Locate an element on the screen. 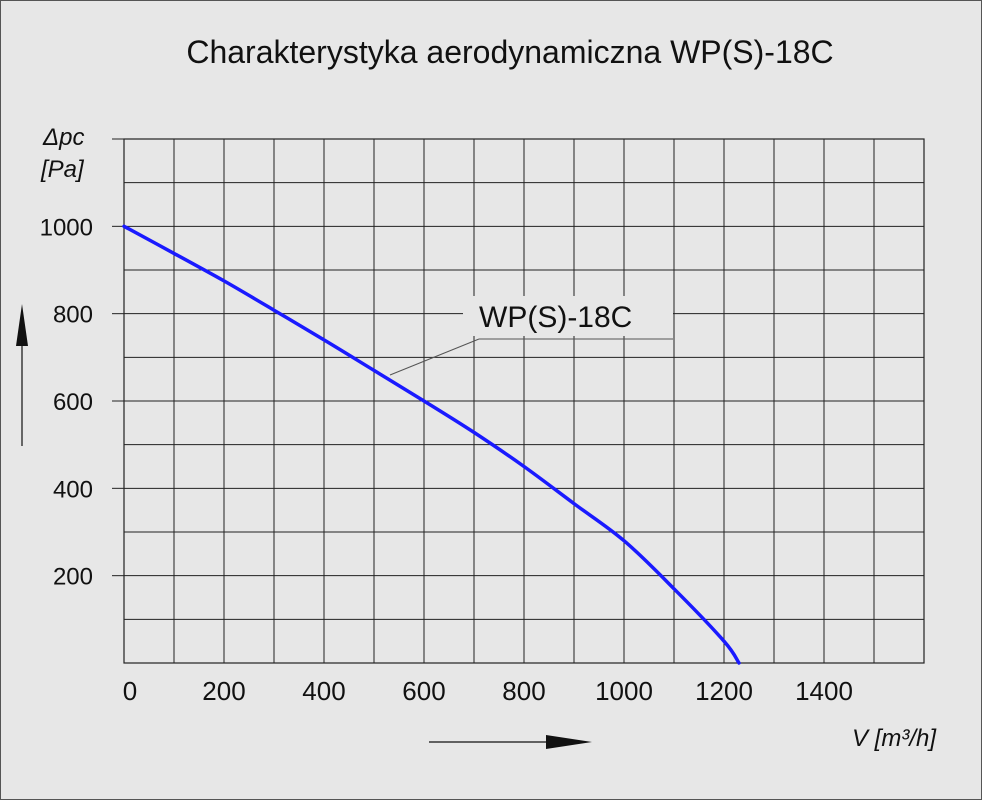 The height and width of the screenshot is (801, 982). y-axis-symbol: Δpc is located at coordinates (63, 137).